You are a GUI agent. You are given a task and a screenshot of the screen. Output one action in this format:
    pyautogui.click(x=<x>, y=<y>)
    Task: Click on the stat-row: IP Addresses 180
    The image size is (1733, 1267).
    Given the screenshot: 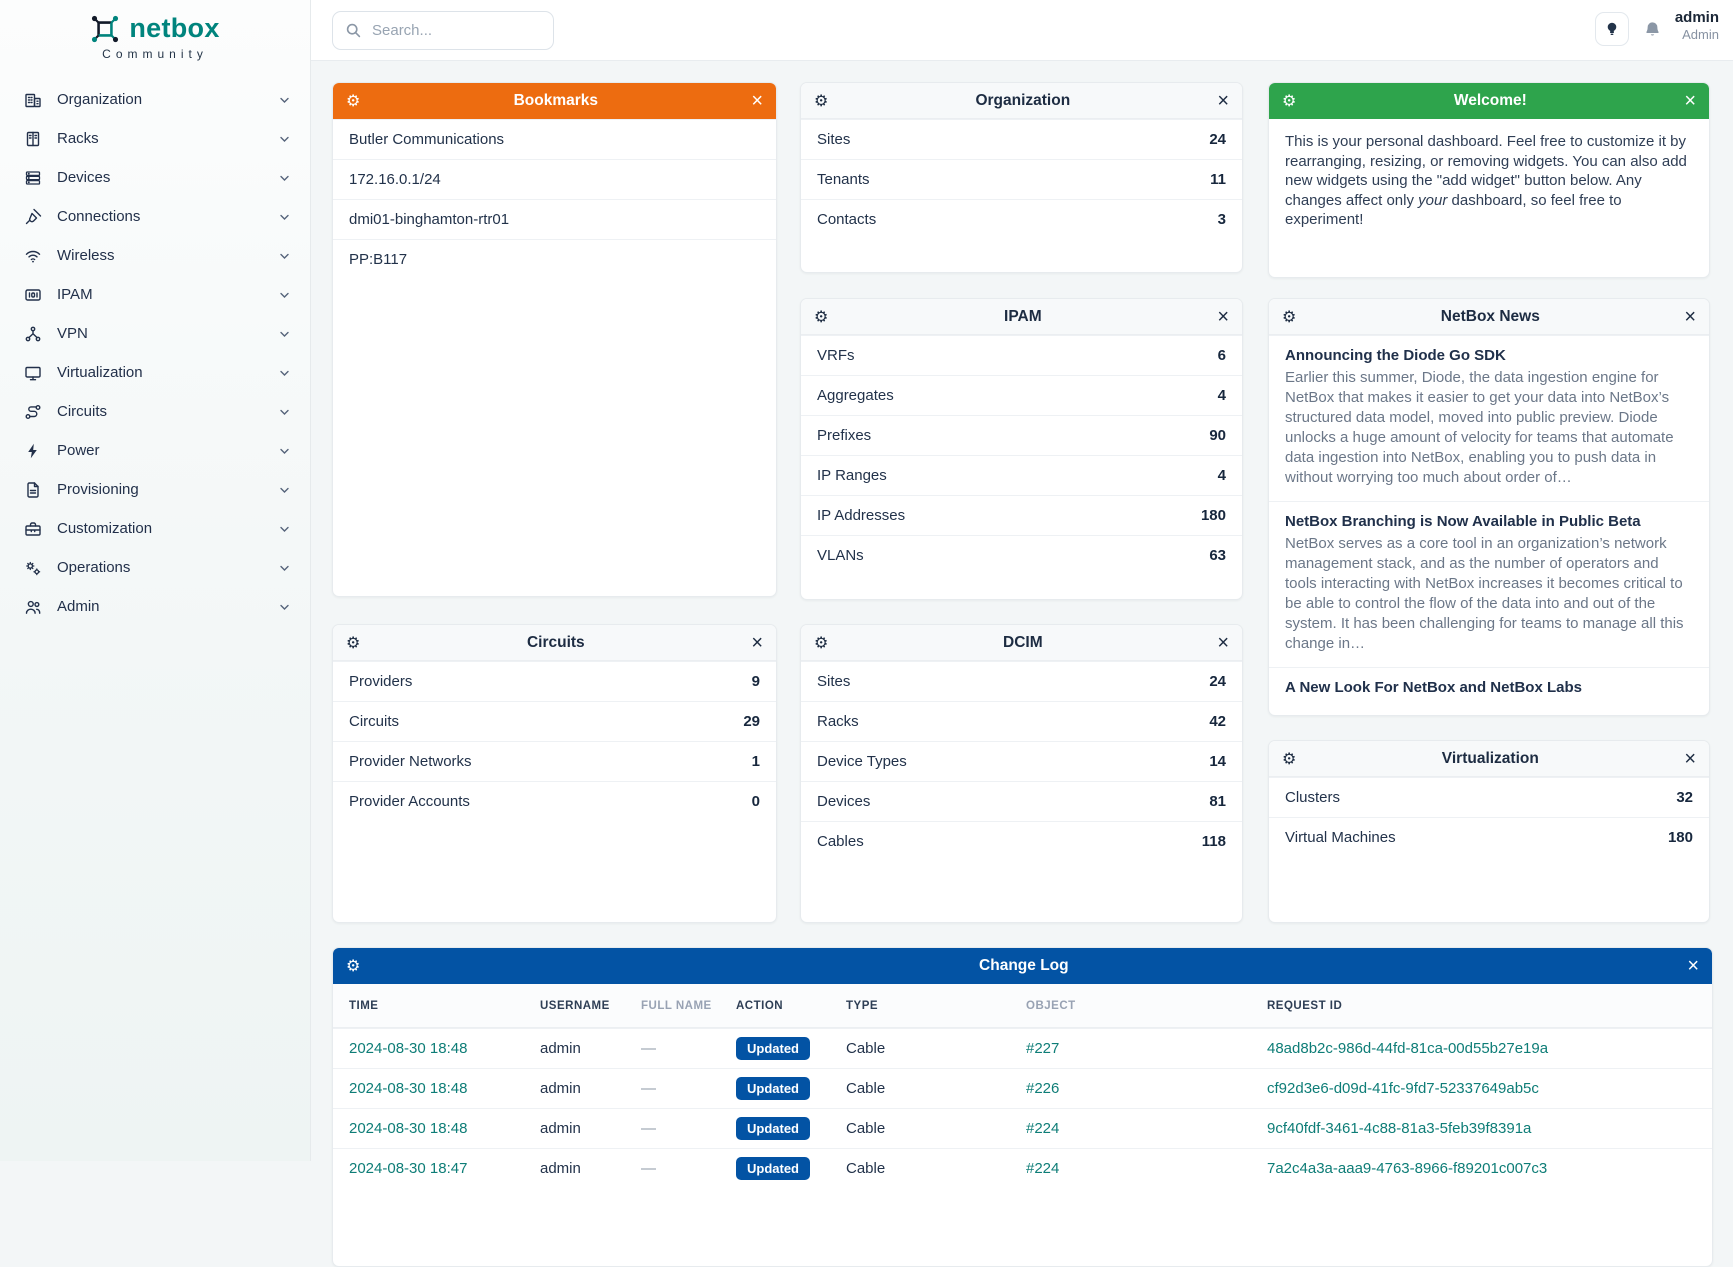 What is the action you would take?
    pyautogui.click(x=1021, y=515)
    